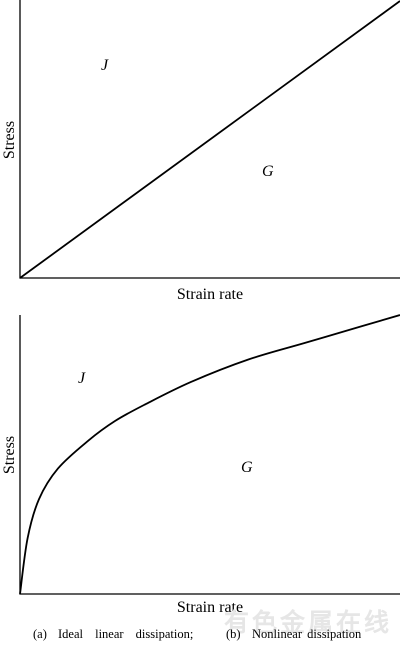 The width and height of the screenshot is (400, 651). Describe the element at coordinates (9, 455) in the screenshot. I see `panel-b-ylabel: Stress` at that location.